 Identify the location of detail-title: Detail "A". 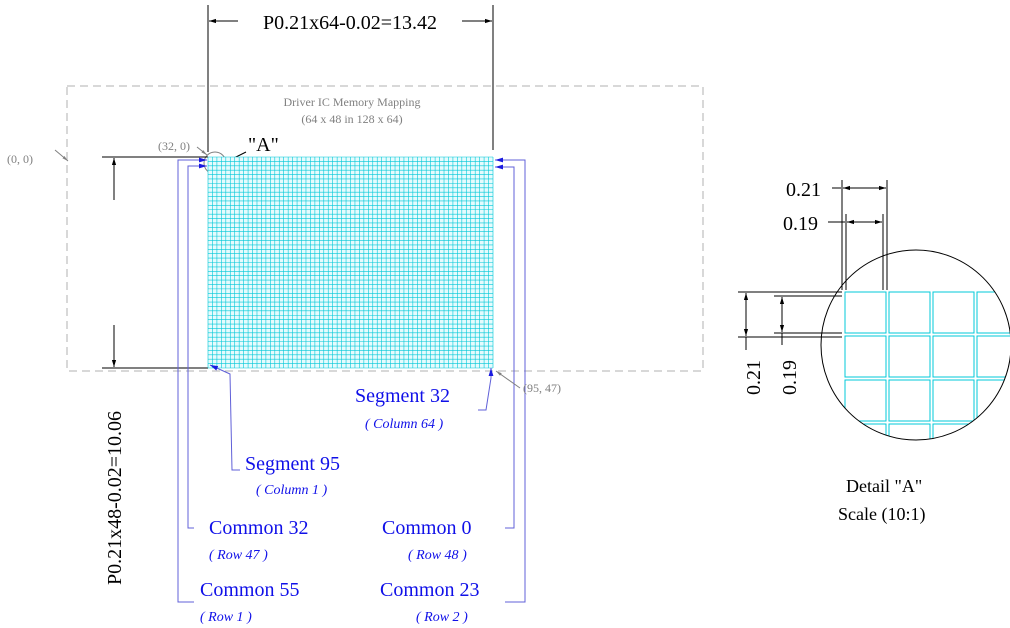
(884, 486).